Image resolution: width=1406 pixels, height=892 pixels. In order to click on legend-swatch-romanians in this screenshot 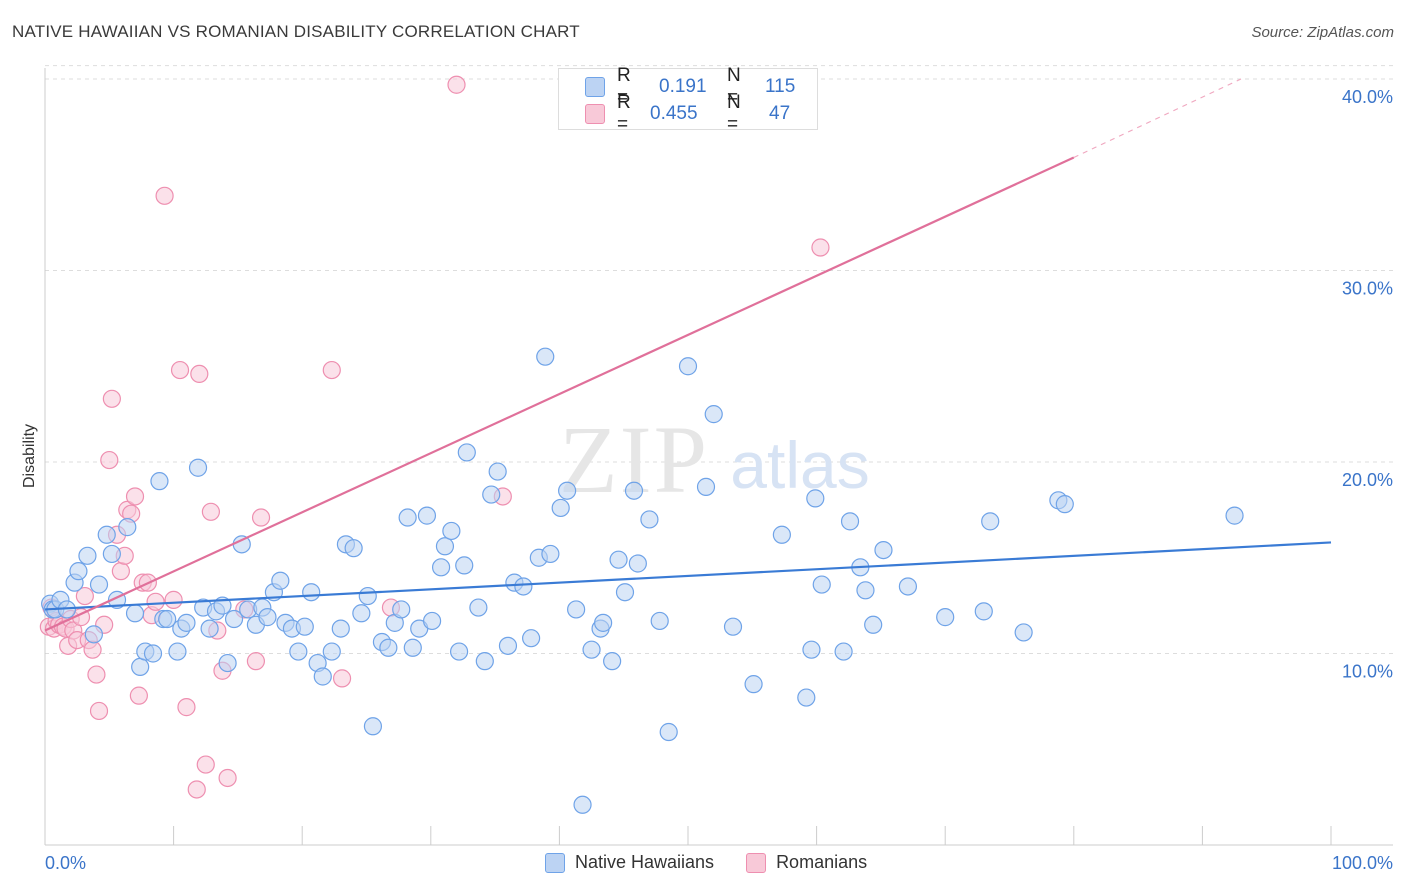, I will do `click(756, 862)`.